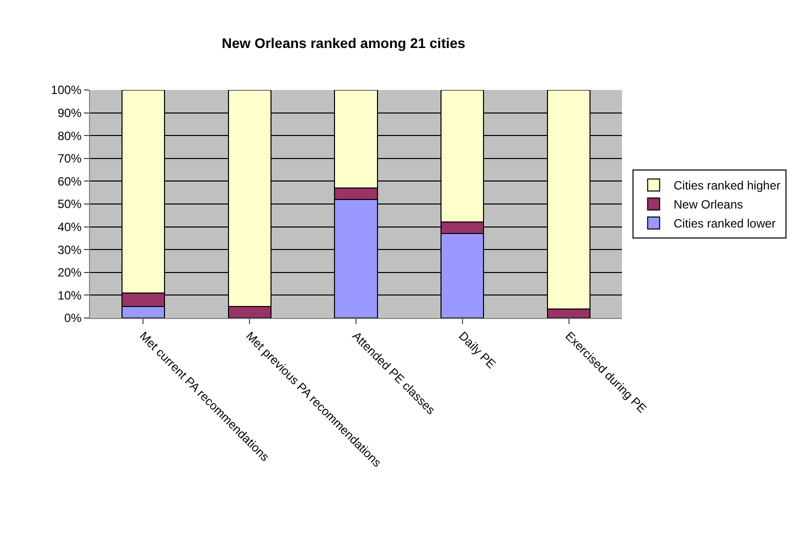 Image resolution: width=799 pixels, height=548 pixels. Describe the element at coordinates (70, 204) in the screenshot. I see `y-tick-label: 50%` at that location.